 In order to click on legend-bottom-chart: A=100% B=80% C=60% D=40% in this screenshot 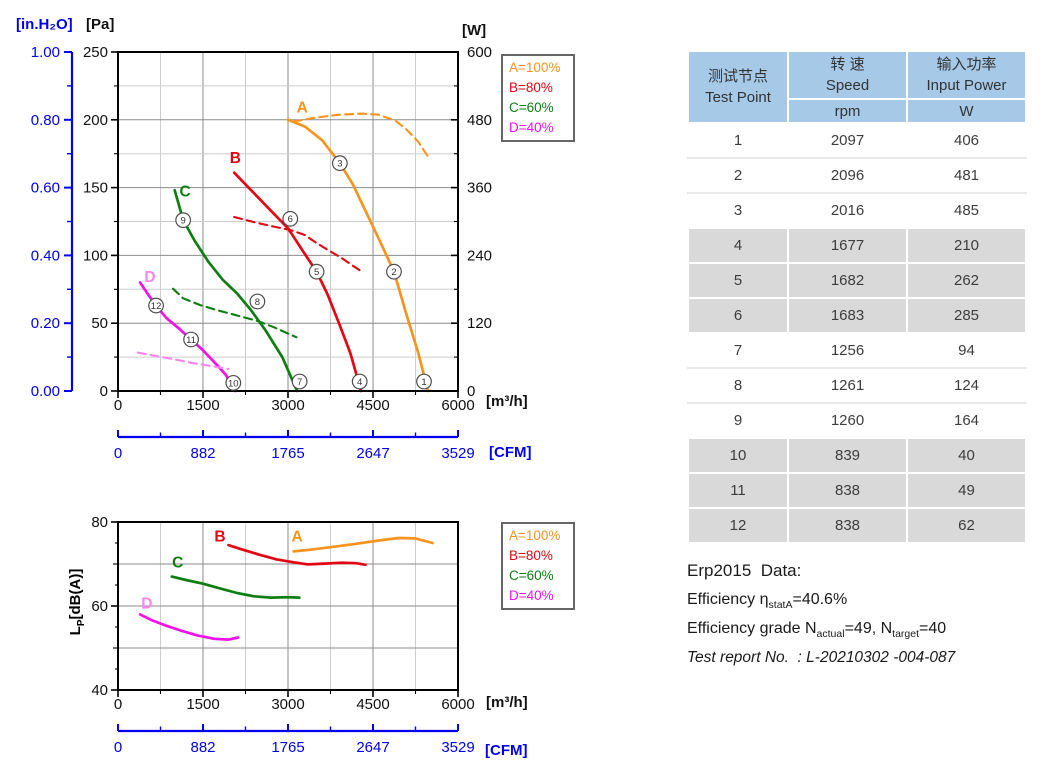, I will do `click(538, 566)`.